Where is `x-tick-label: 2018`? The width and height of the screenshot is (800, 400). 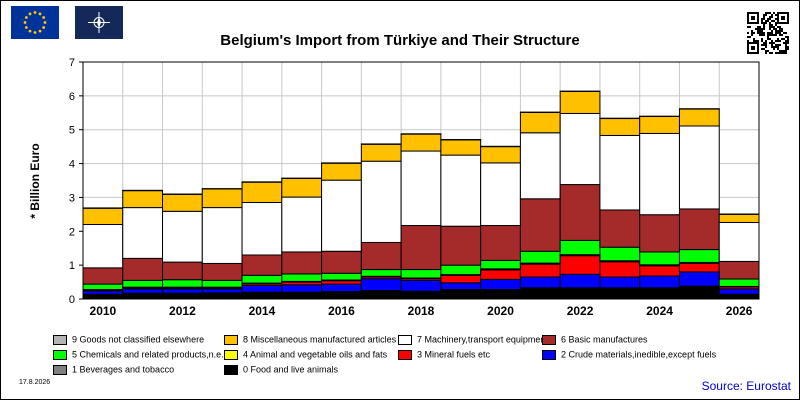
x-tick-label: 2018 is located at coordinates (421, 311).